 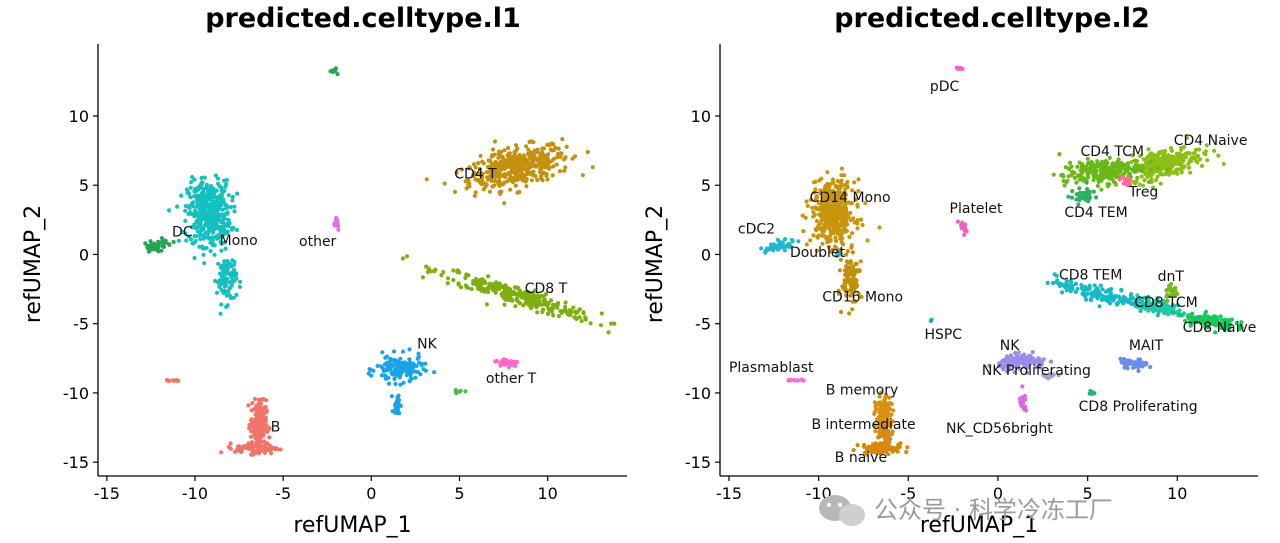 What do you see at coordinates (1110, 172) in the screenshot?
I see `cluster-cd4-tcm` at bounding box center [1110, 172].